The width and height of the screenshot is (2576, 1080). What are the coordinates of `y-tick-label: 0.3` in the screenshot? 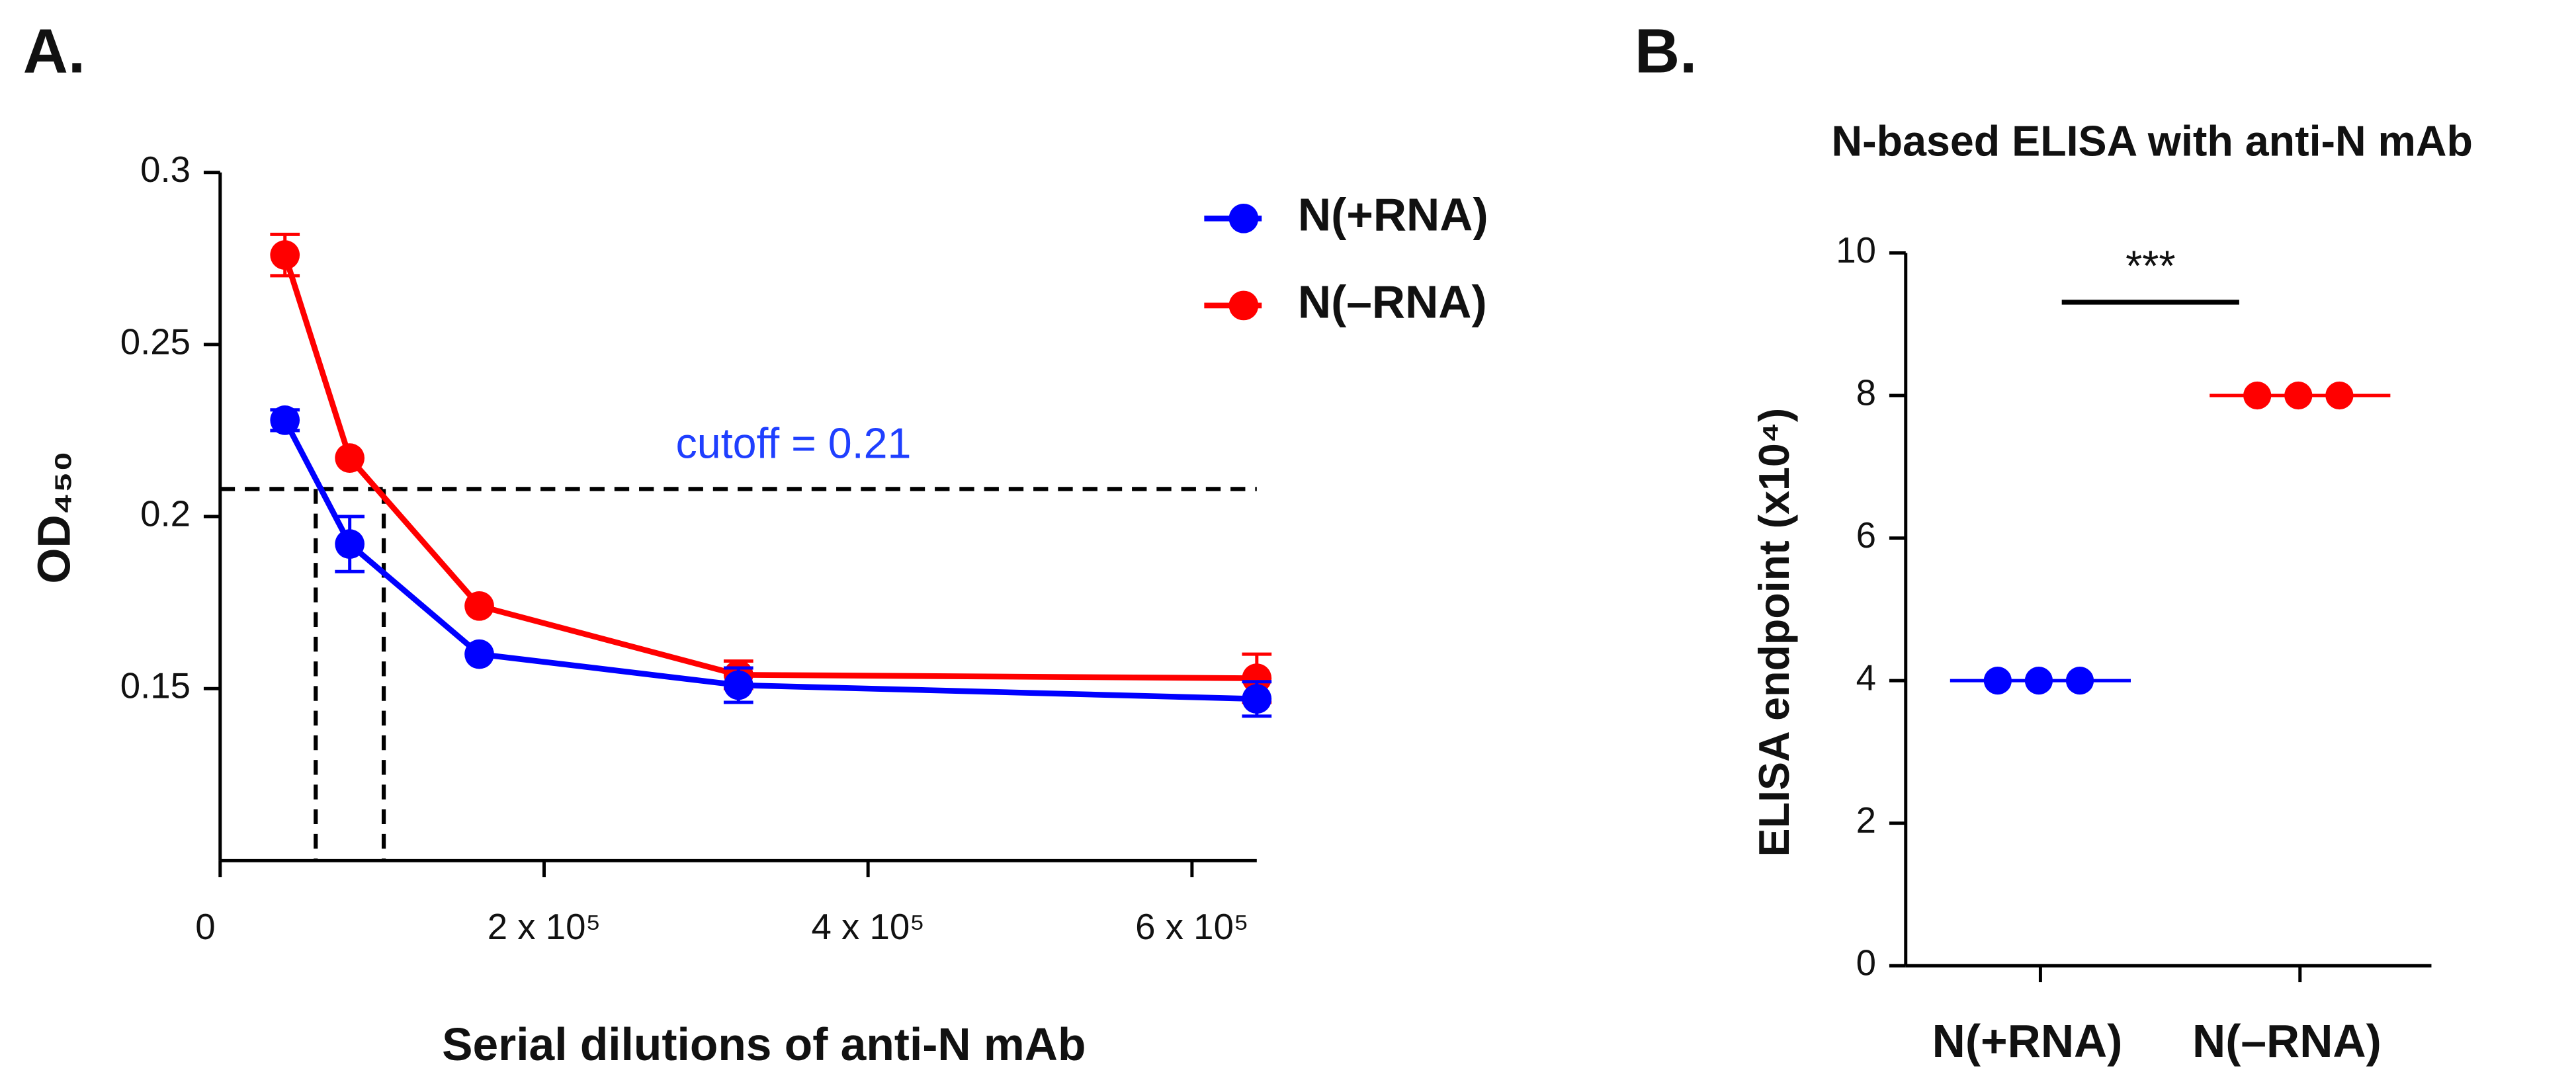 It's located at (165, 169).